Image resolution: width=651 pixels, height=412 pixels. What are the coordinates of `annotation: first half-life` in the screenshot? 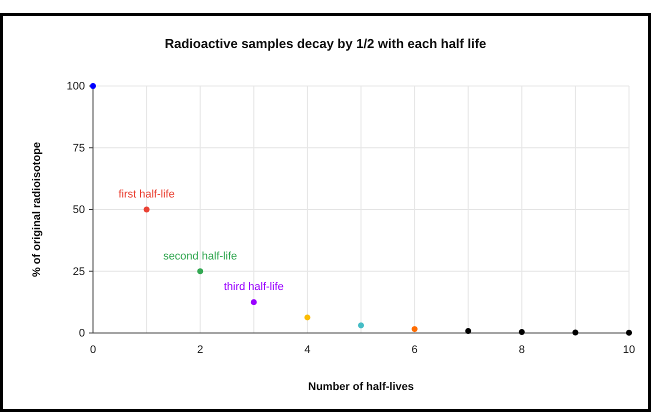 It's located at (146, 194).